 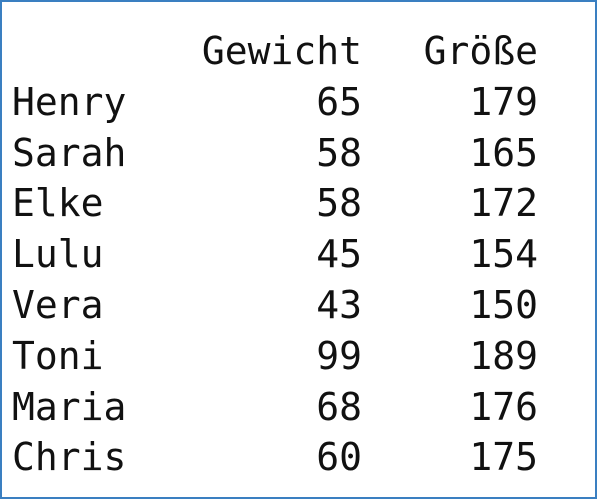 I want to click on gewicht-value: 45, so click(x=339, y=254).